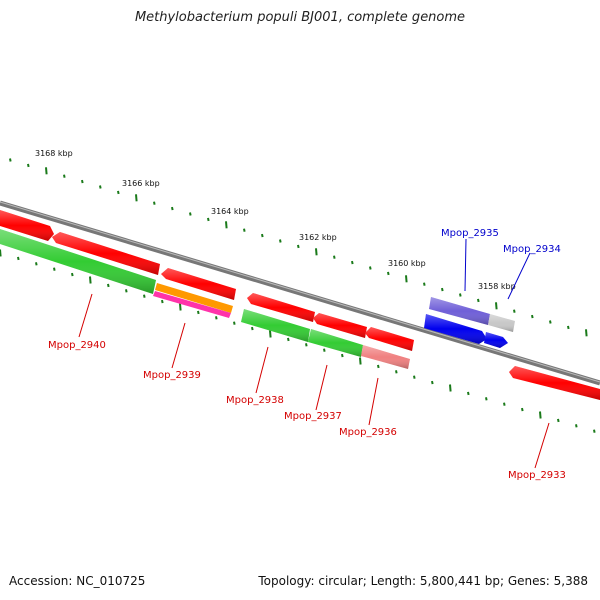 This screenshot has width=600, height=600. What do you see at coordinates (470, 233) in the screenshot?
I see `gene-label-mpop-2935: Mpop_2935` at bounding box center [470, 233].